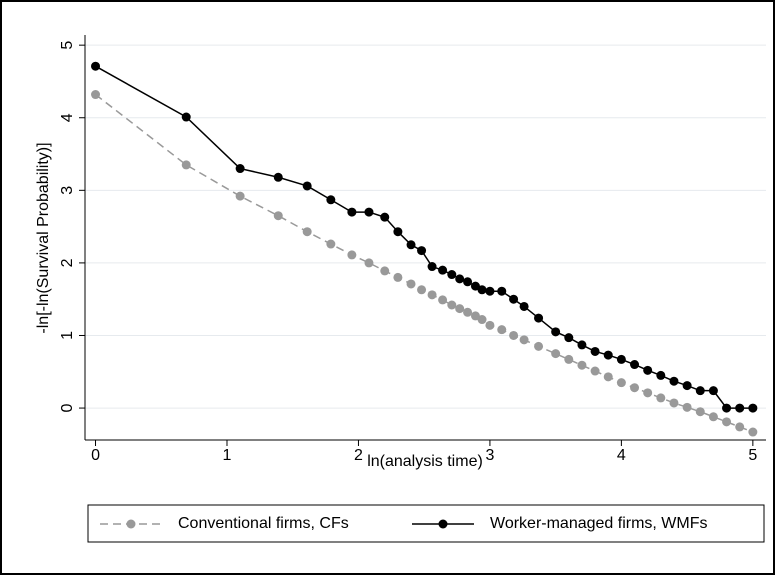 The width and height of the screenshot is (775, 575). Describe the element at coordinates (43, 237) in the screenshot. I see `y-axis-title: -ln[-ln(Survival Probability)]` at that location.